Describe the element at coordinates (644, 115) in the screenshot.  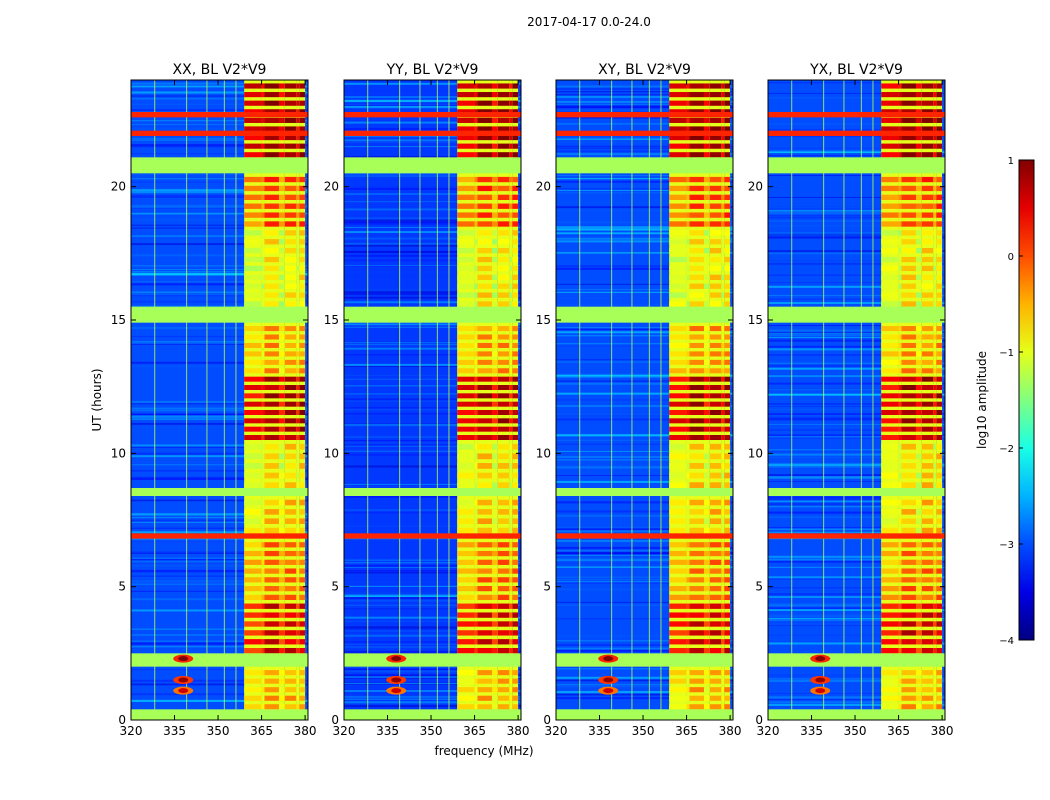
I see `strong-rfi-row` at that location.